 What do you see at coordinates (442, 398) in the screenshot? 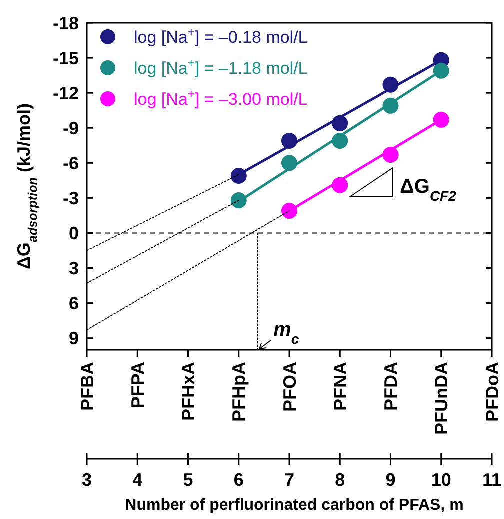
I see `text: PFUnDA` at bounding box center [442, 398].